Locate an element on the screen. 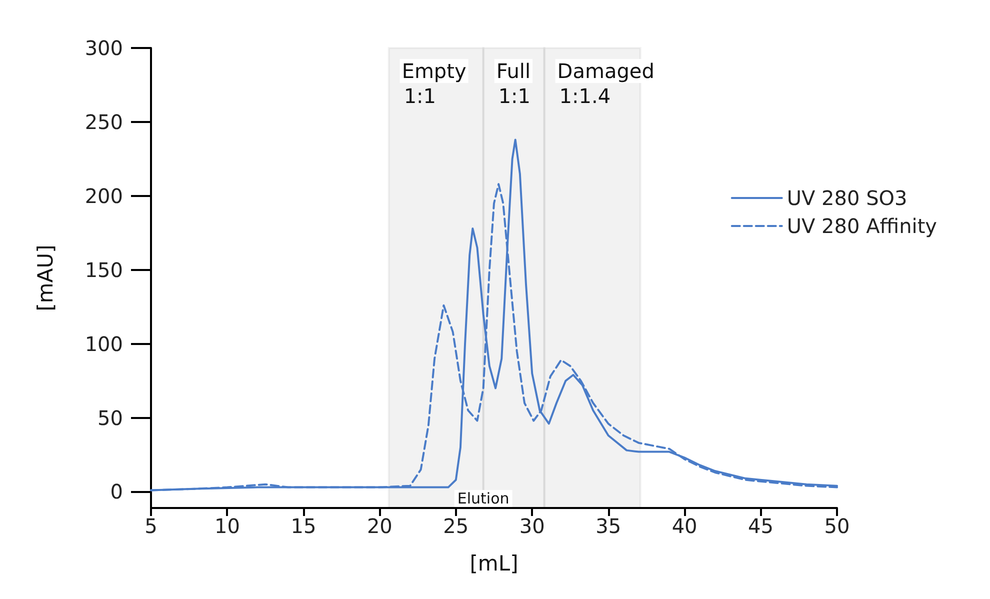 The height and width of the screenshot is (599, 990). x-tick-label: 15 is located at coordinates (303, 526).